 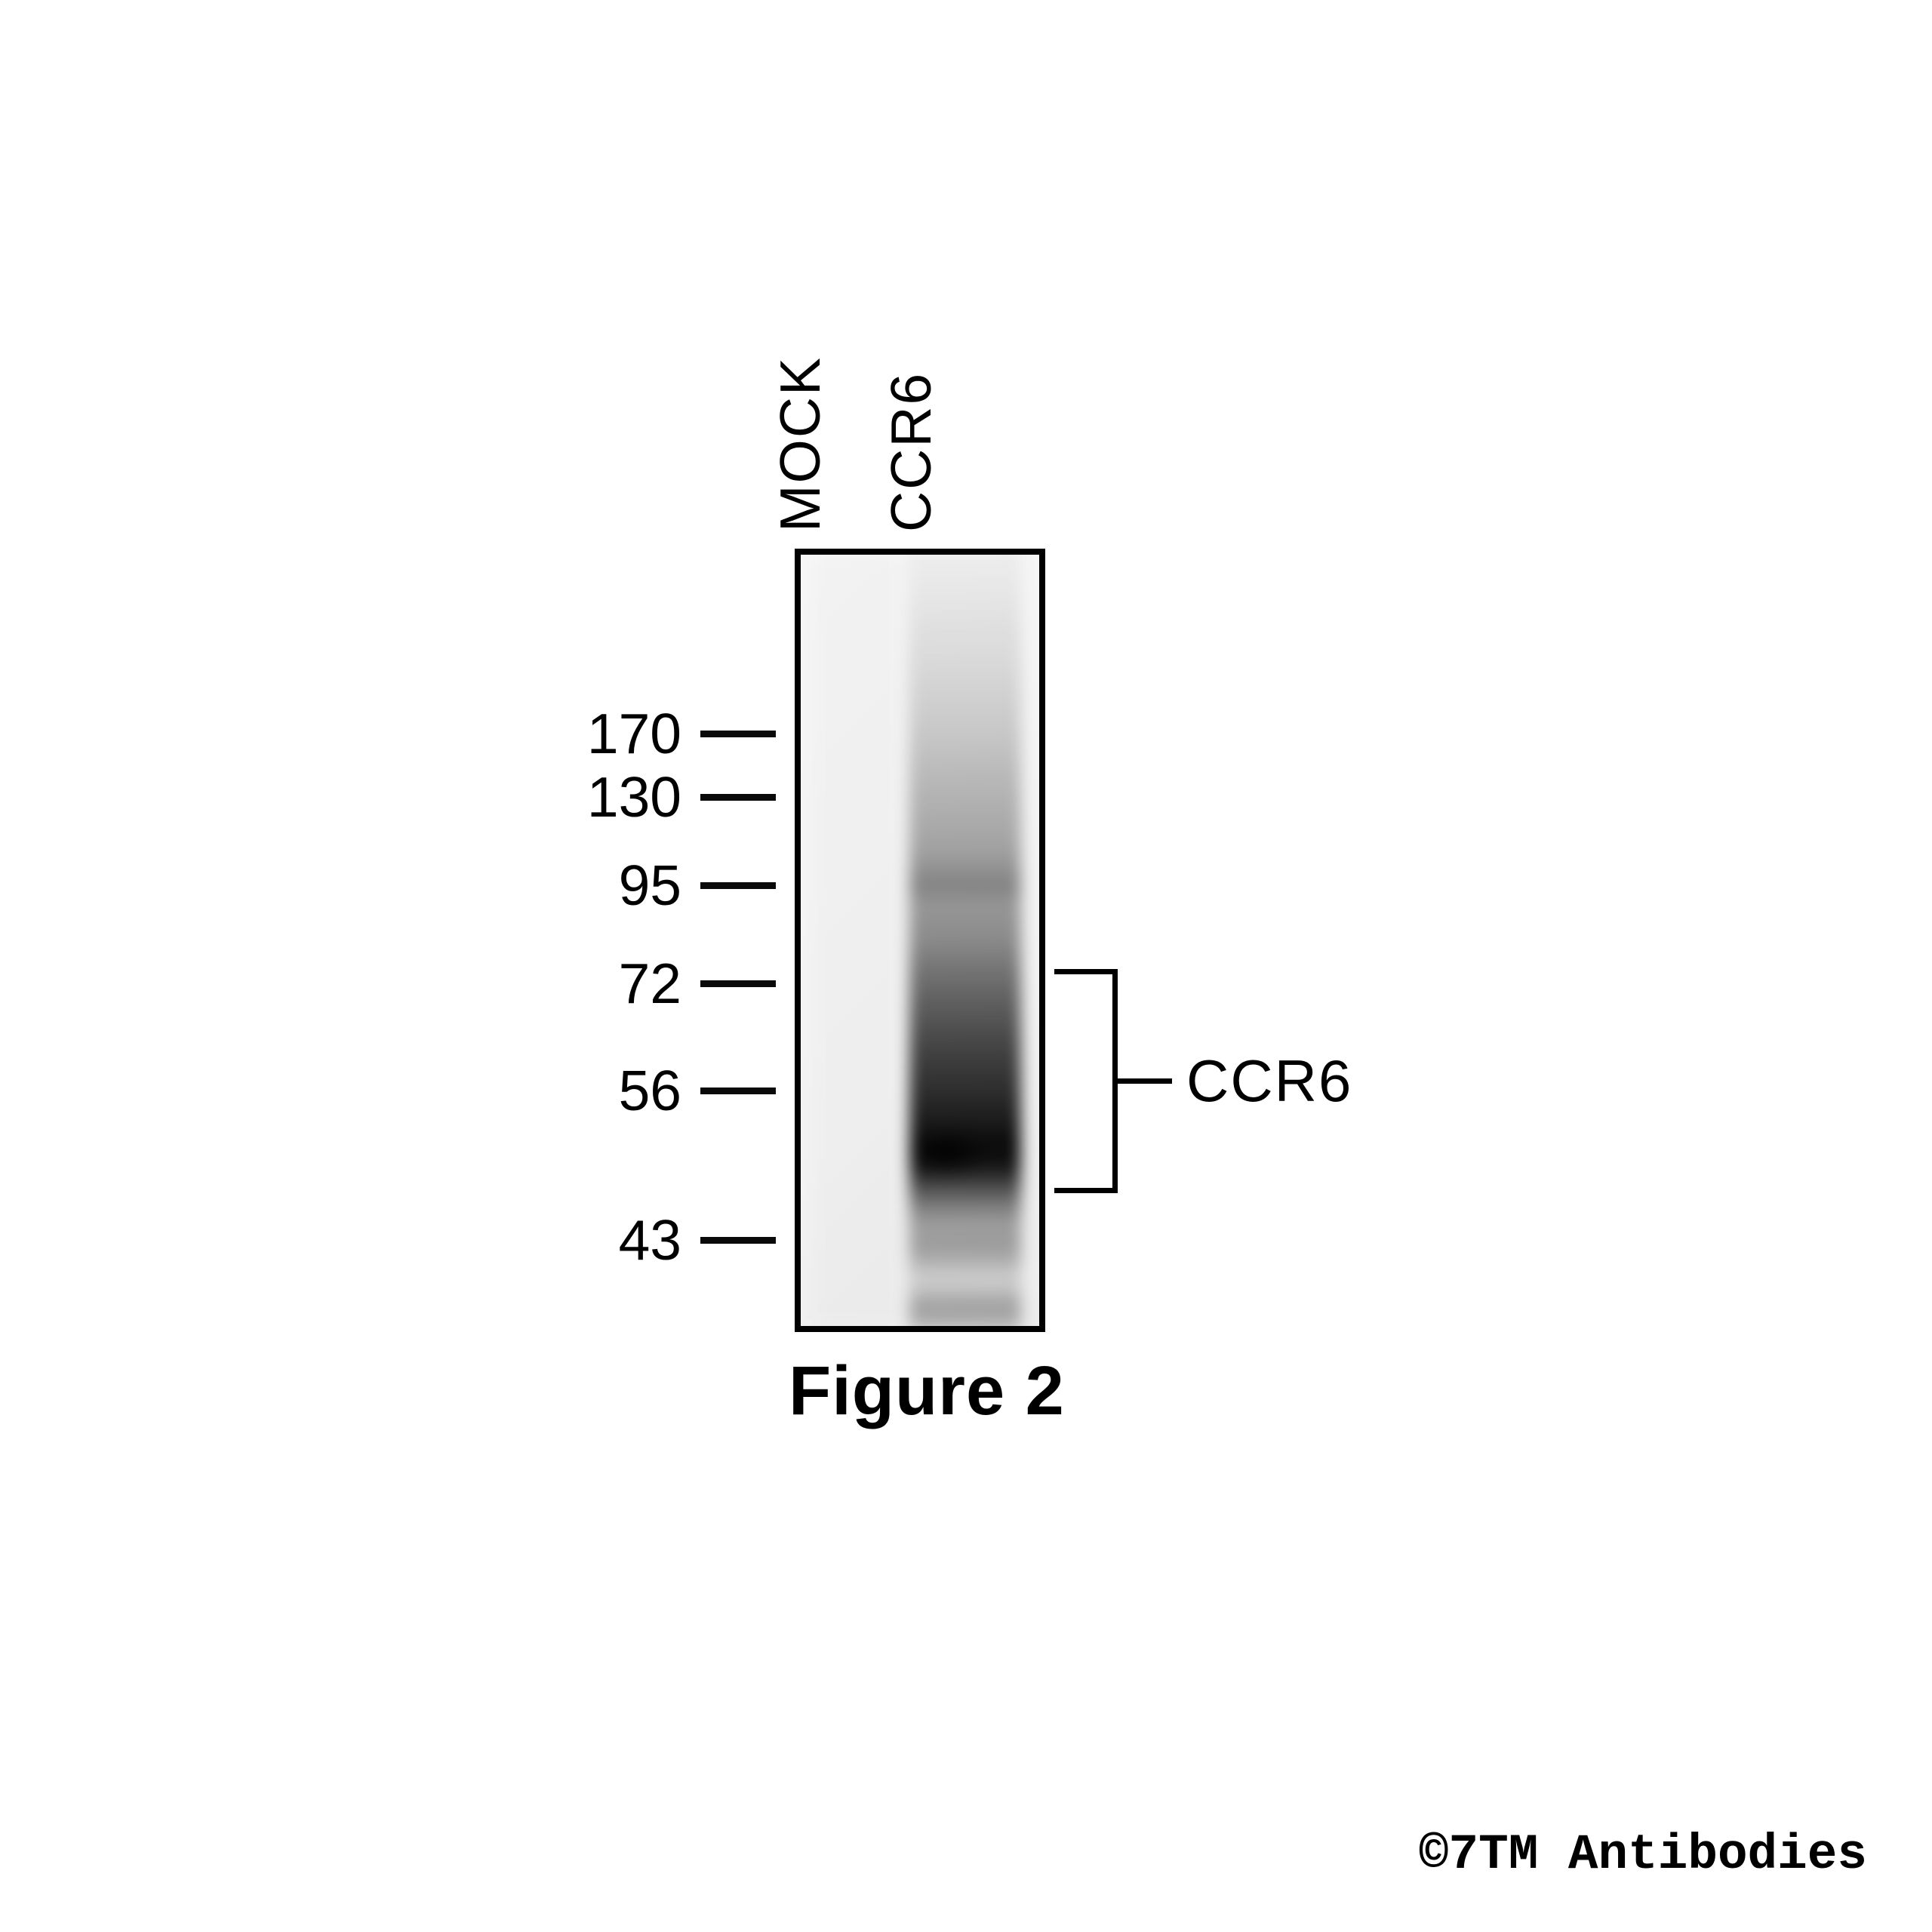 I want to click on ccr6-lane-smear, so click(x=965, y=940).